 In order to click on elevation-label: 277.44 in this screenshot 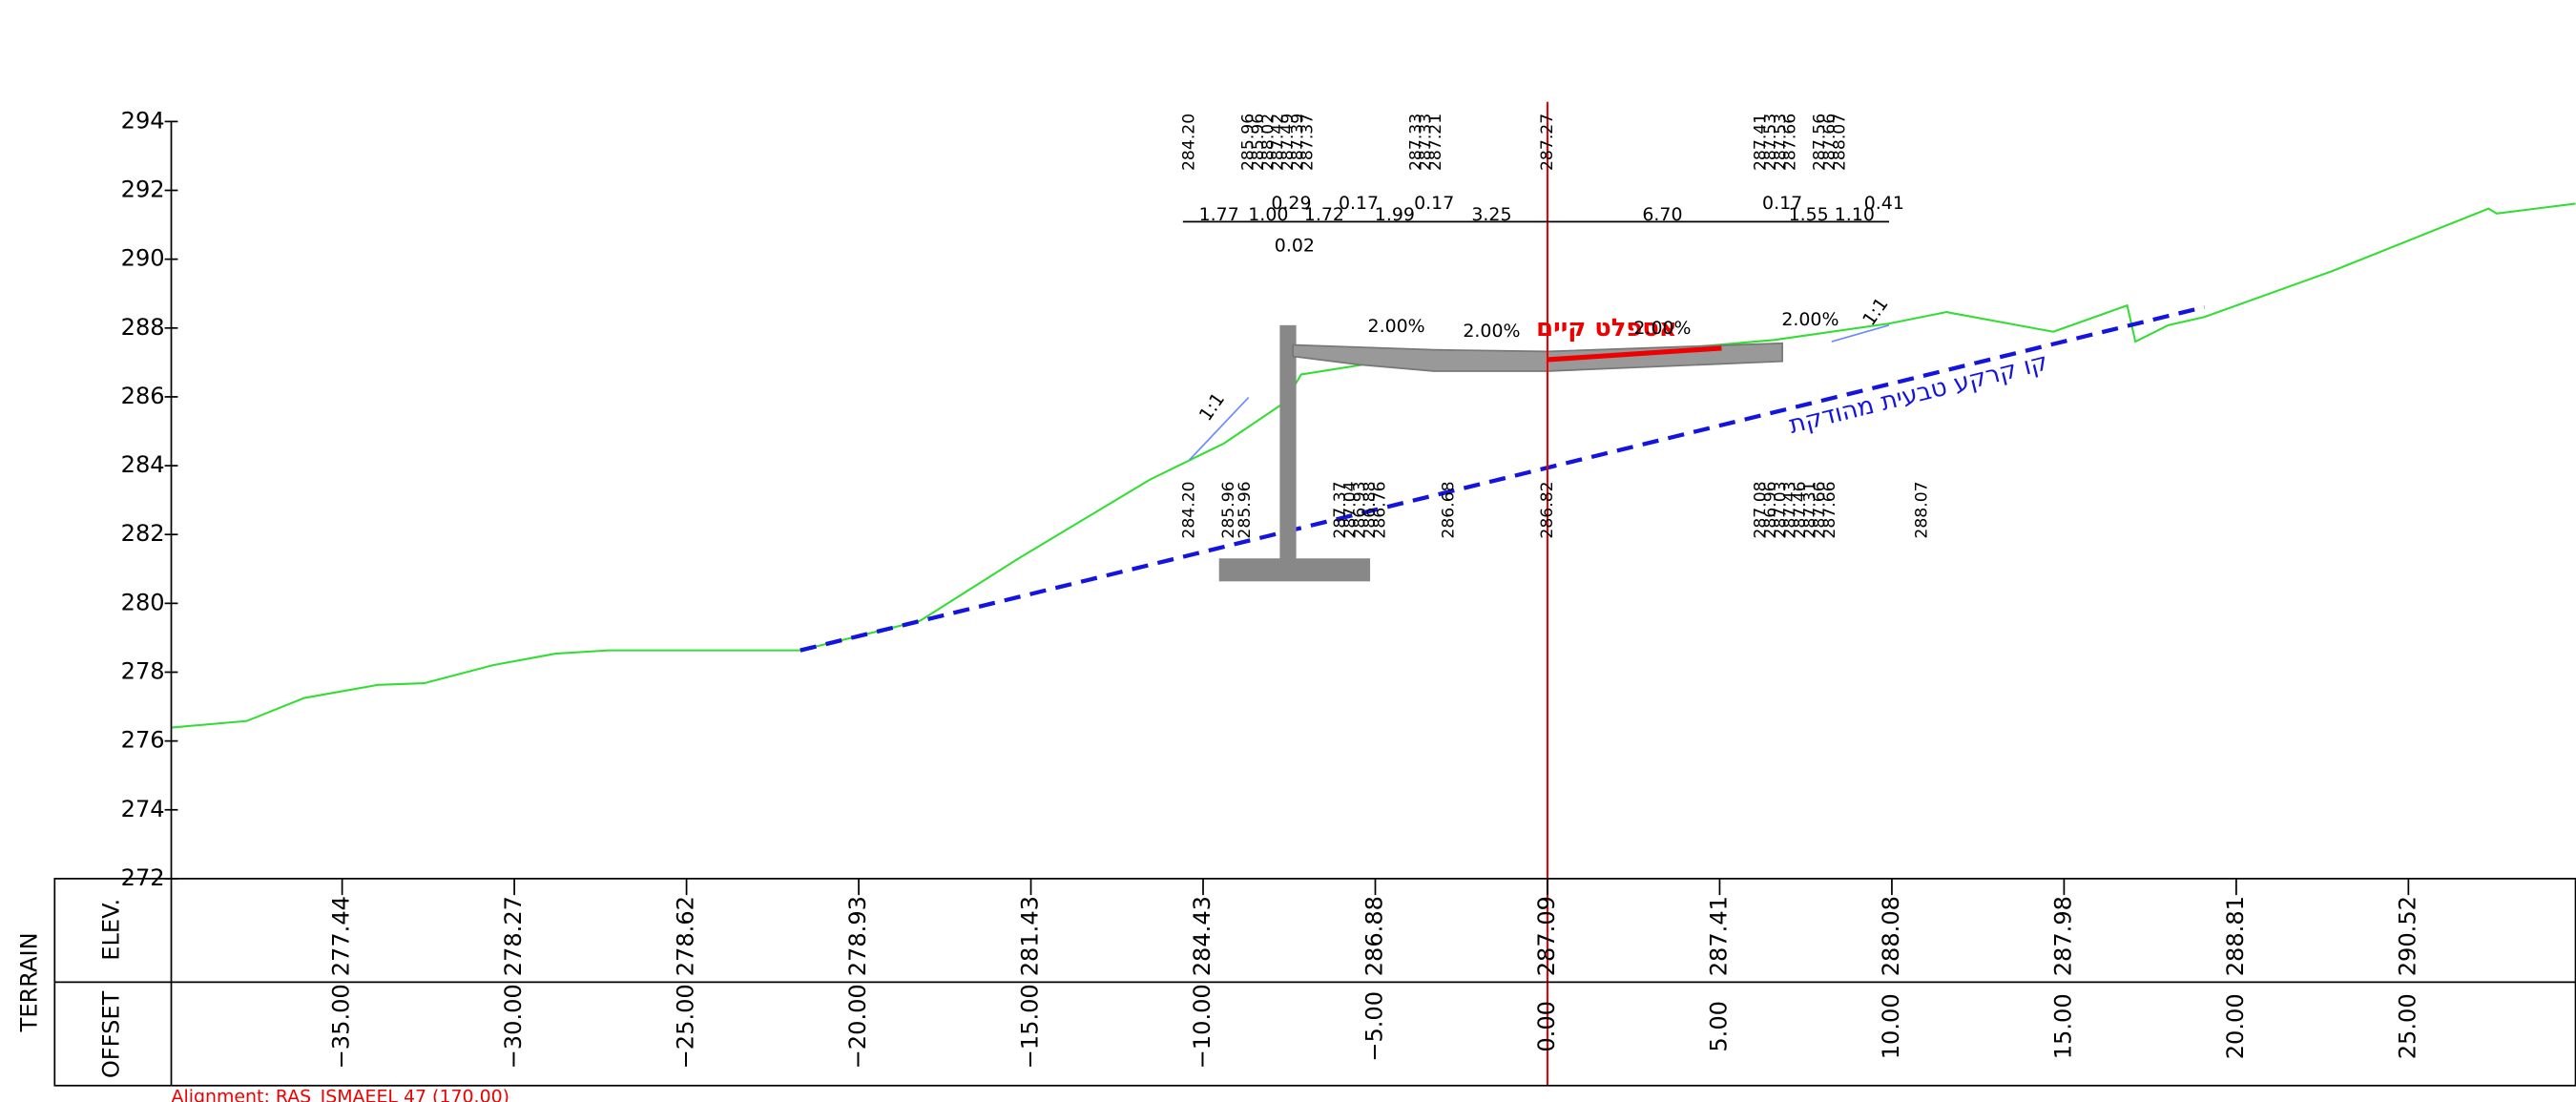, I will do `click(341, 936)`.